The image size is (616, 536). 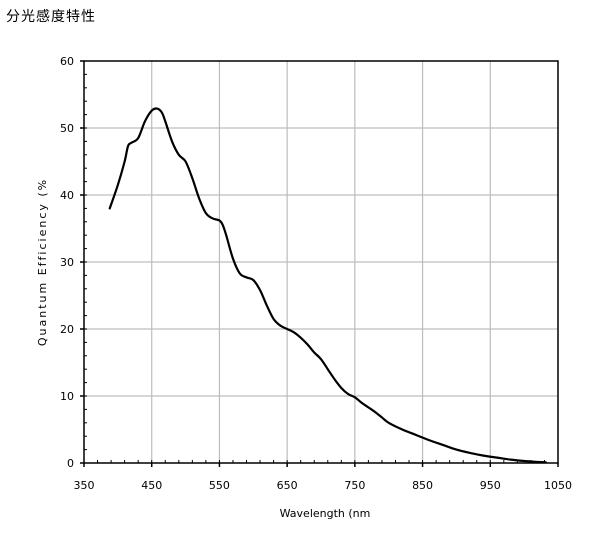 What do you see at coordinates (84, 485) in the screenshot?
I see `x-tick-label: 350` at bounding box center [84, 485].